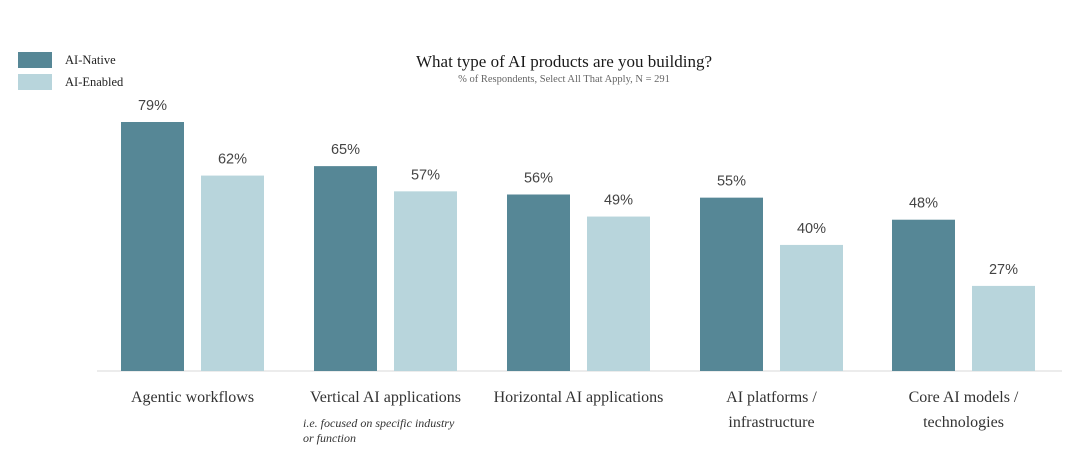 The width and height of the screenshot is (1080, 470). Describe the element at coordinates (71, 71) in the screenshot. I see `legend: AI-Native AI-Enabled` at that location.